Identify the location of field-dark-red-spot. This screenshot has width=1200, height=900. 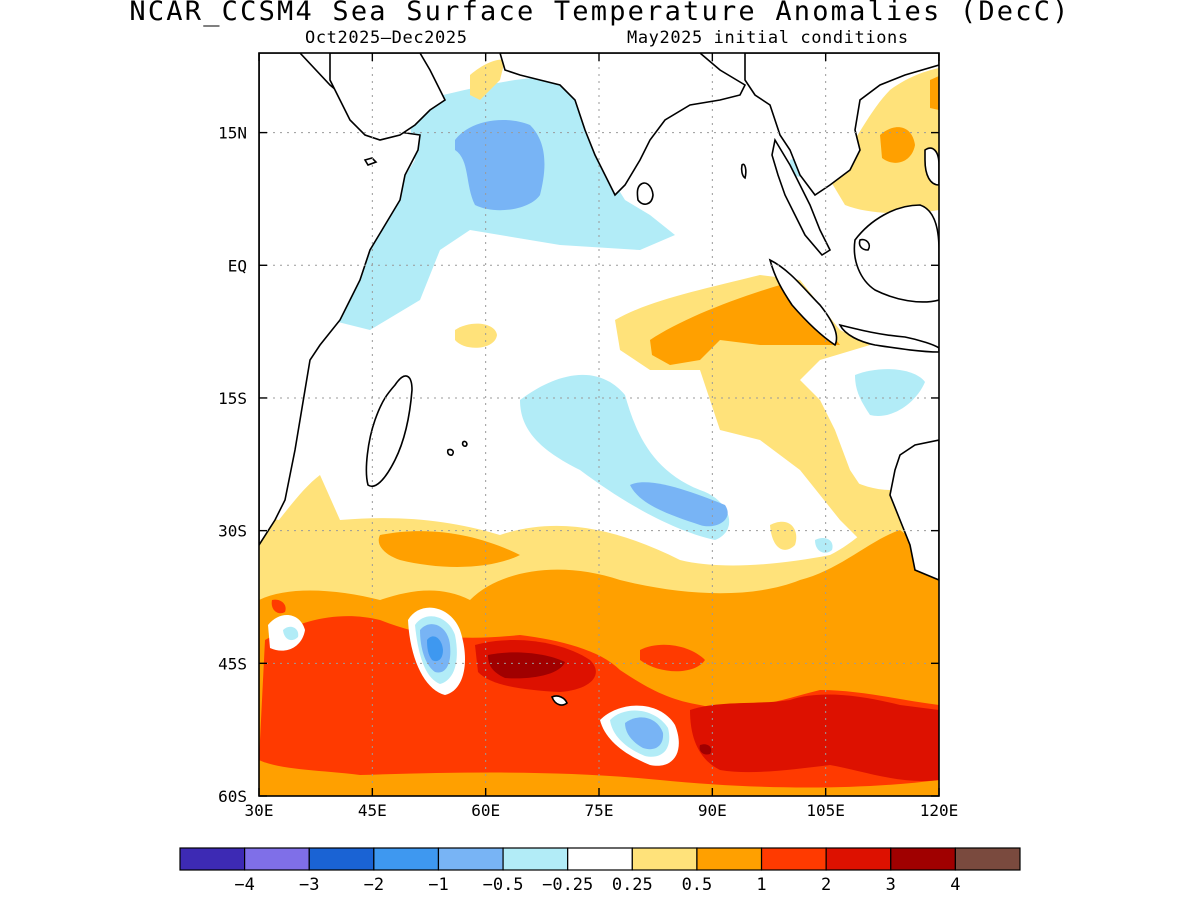
(705, 749).